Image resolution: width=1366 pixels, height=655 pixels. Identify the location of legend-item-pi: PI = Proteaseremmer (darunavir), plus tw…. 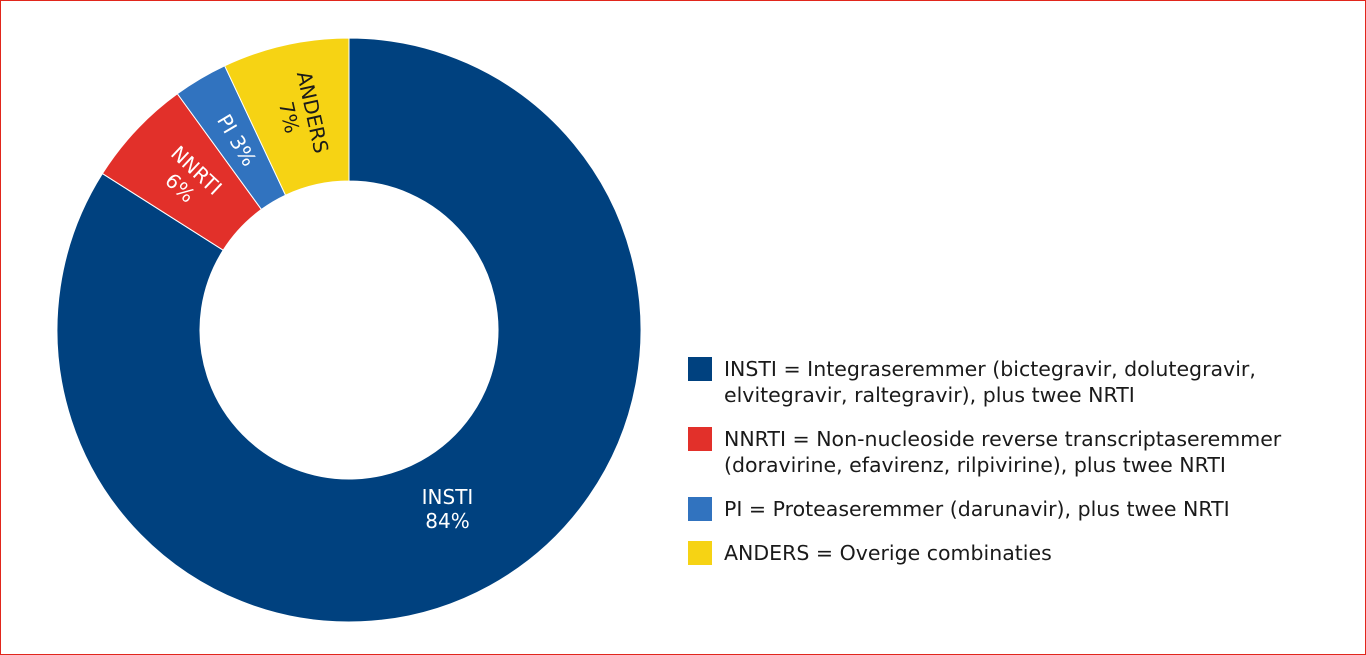
(1023, 509).